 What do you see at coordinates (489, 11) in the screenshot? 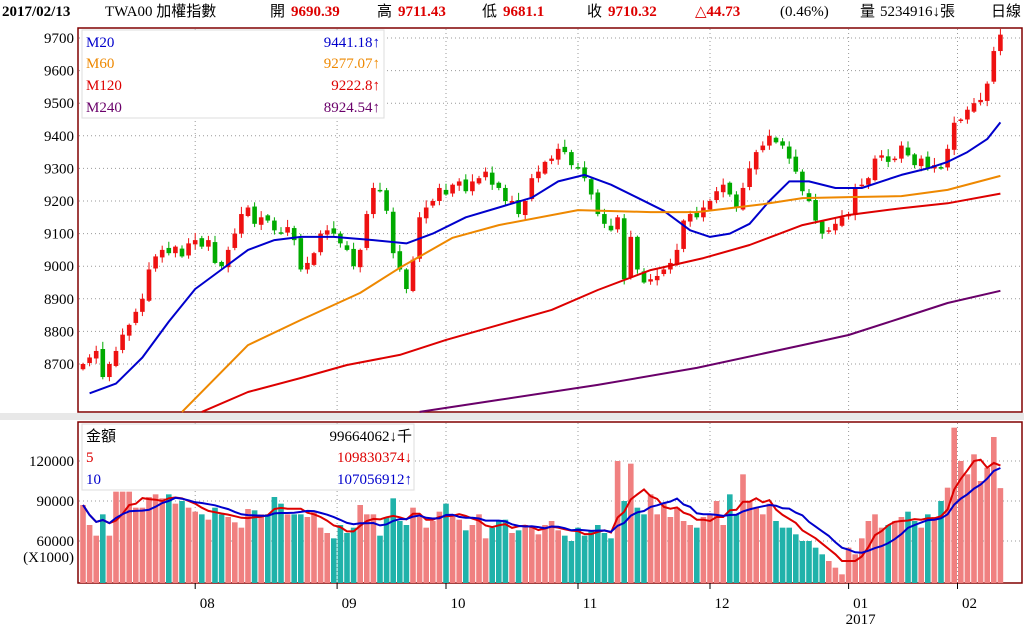
I see `low-label: 低` at bounding box center [489, 11].